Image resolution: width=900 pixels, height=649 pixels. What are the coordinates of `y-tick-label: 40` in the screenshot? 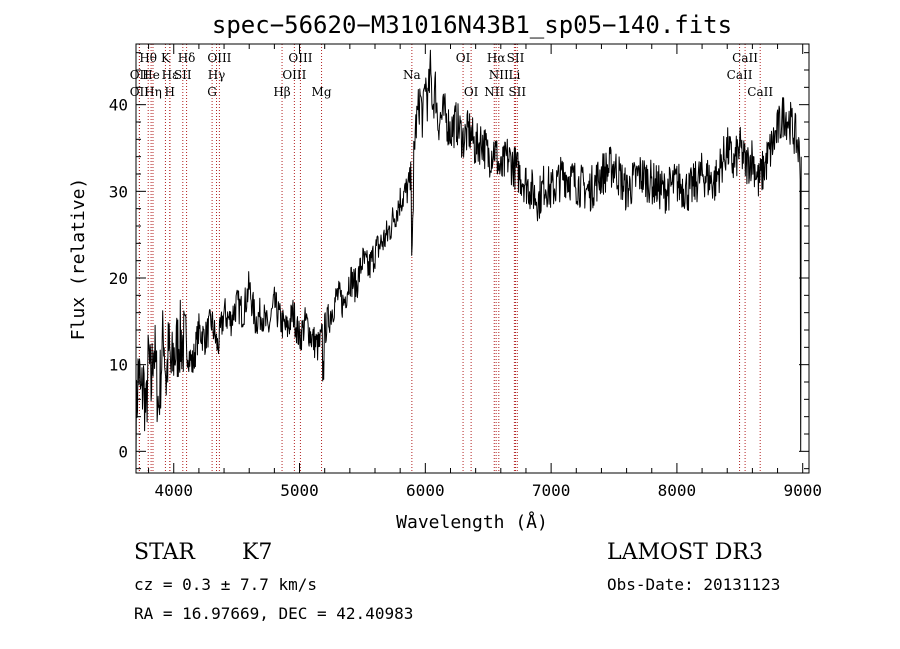 It's located at (118, 105).